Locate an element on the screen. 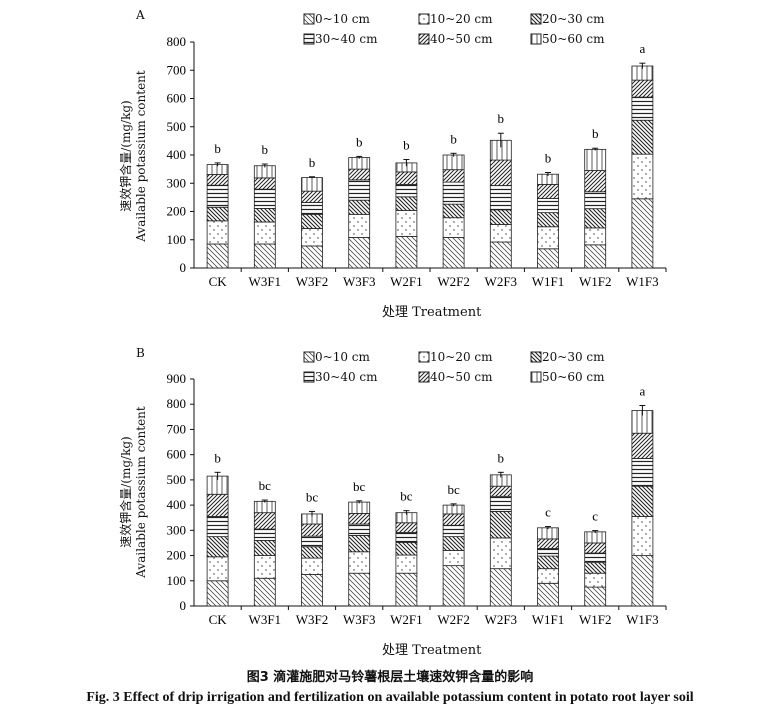 This screenshot has height=720, width=780. y-tick-label: 300 is located at coordinates (177, 529).